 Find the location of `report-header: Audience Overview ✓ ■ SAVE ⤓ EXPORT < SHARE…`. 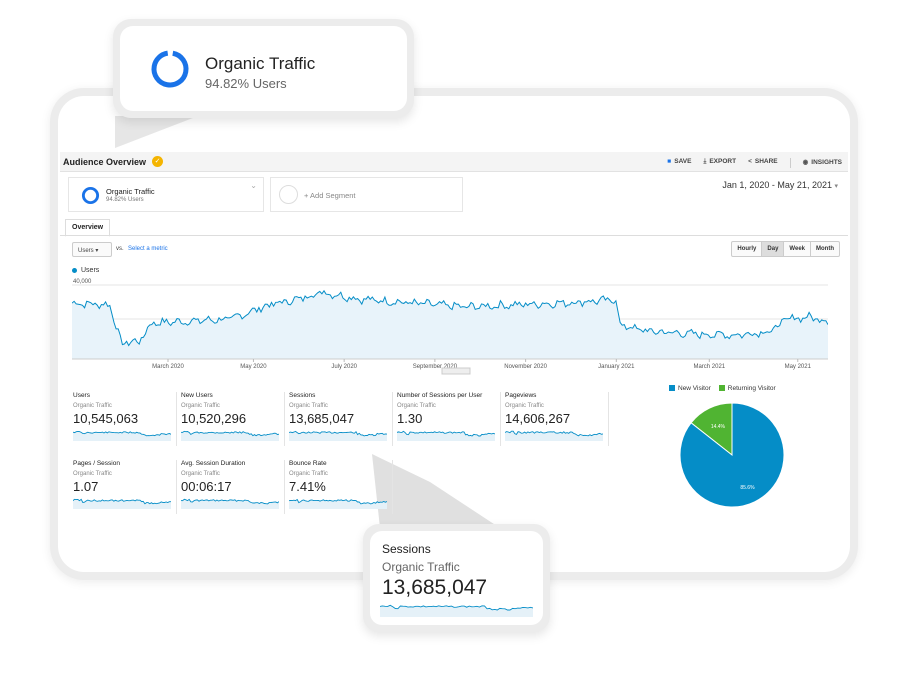

report-header: Audience Overview ✓ ■ SAVE ⤓ EXPORT < SHARE… is located at coordinates (454, 162).